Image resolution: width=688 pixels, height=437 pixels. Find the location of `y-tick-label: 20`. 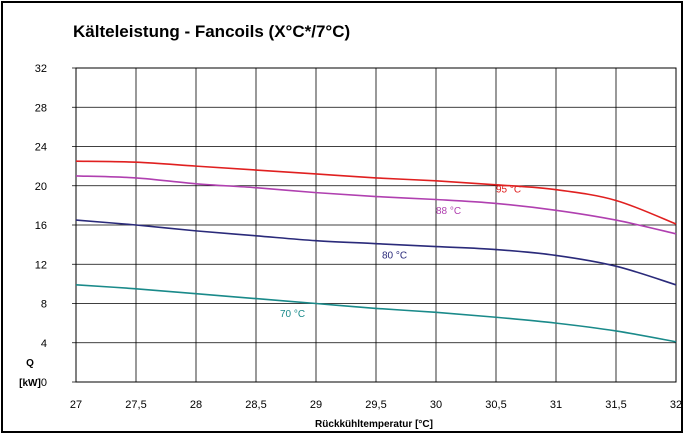

y-tick-label: 20 is located at coordinates (41, 187).